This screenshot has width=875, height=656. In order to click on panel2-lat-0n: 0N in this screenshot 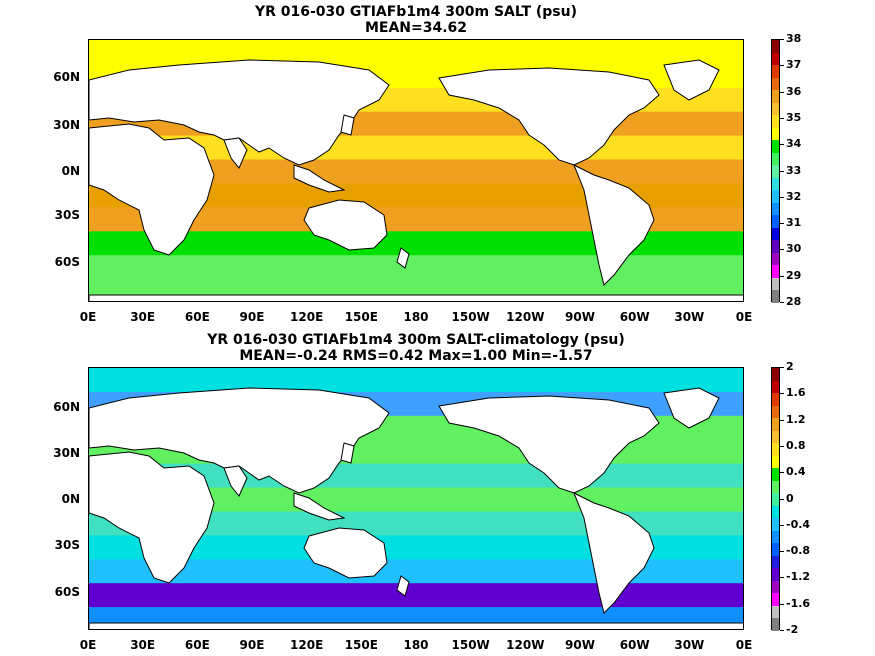, I will do `click(70, 499)`.